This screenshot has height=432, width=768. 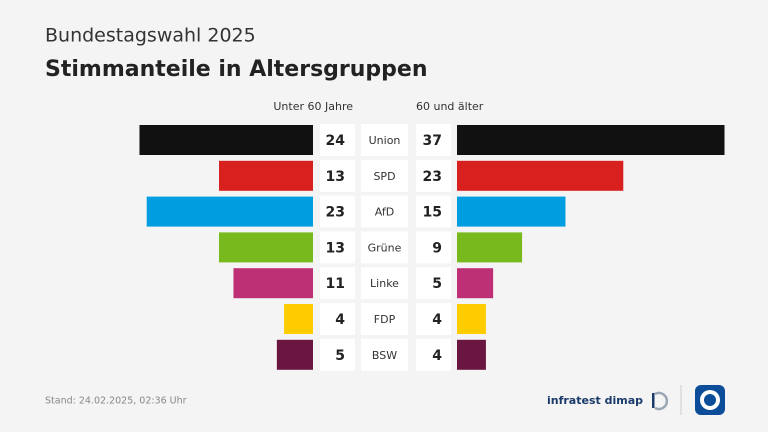 What do you see at coordinates (236, 69) in the screenshot?
I see `chart-title: Stimmanteile in Altersgruppen` at bounding box center [236, 69].